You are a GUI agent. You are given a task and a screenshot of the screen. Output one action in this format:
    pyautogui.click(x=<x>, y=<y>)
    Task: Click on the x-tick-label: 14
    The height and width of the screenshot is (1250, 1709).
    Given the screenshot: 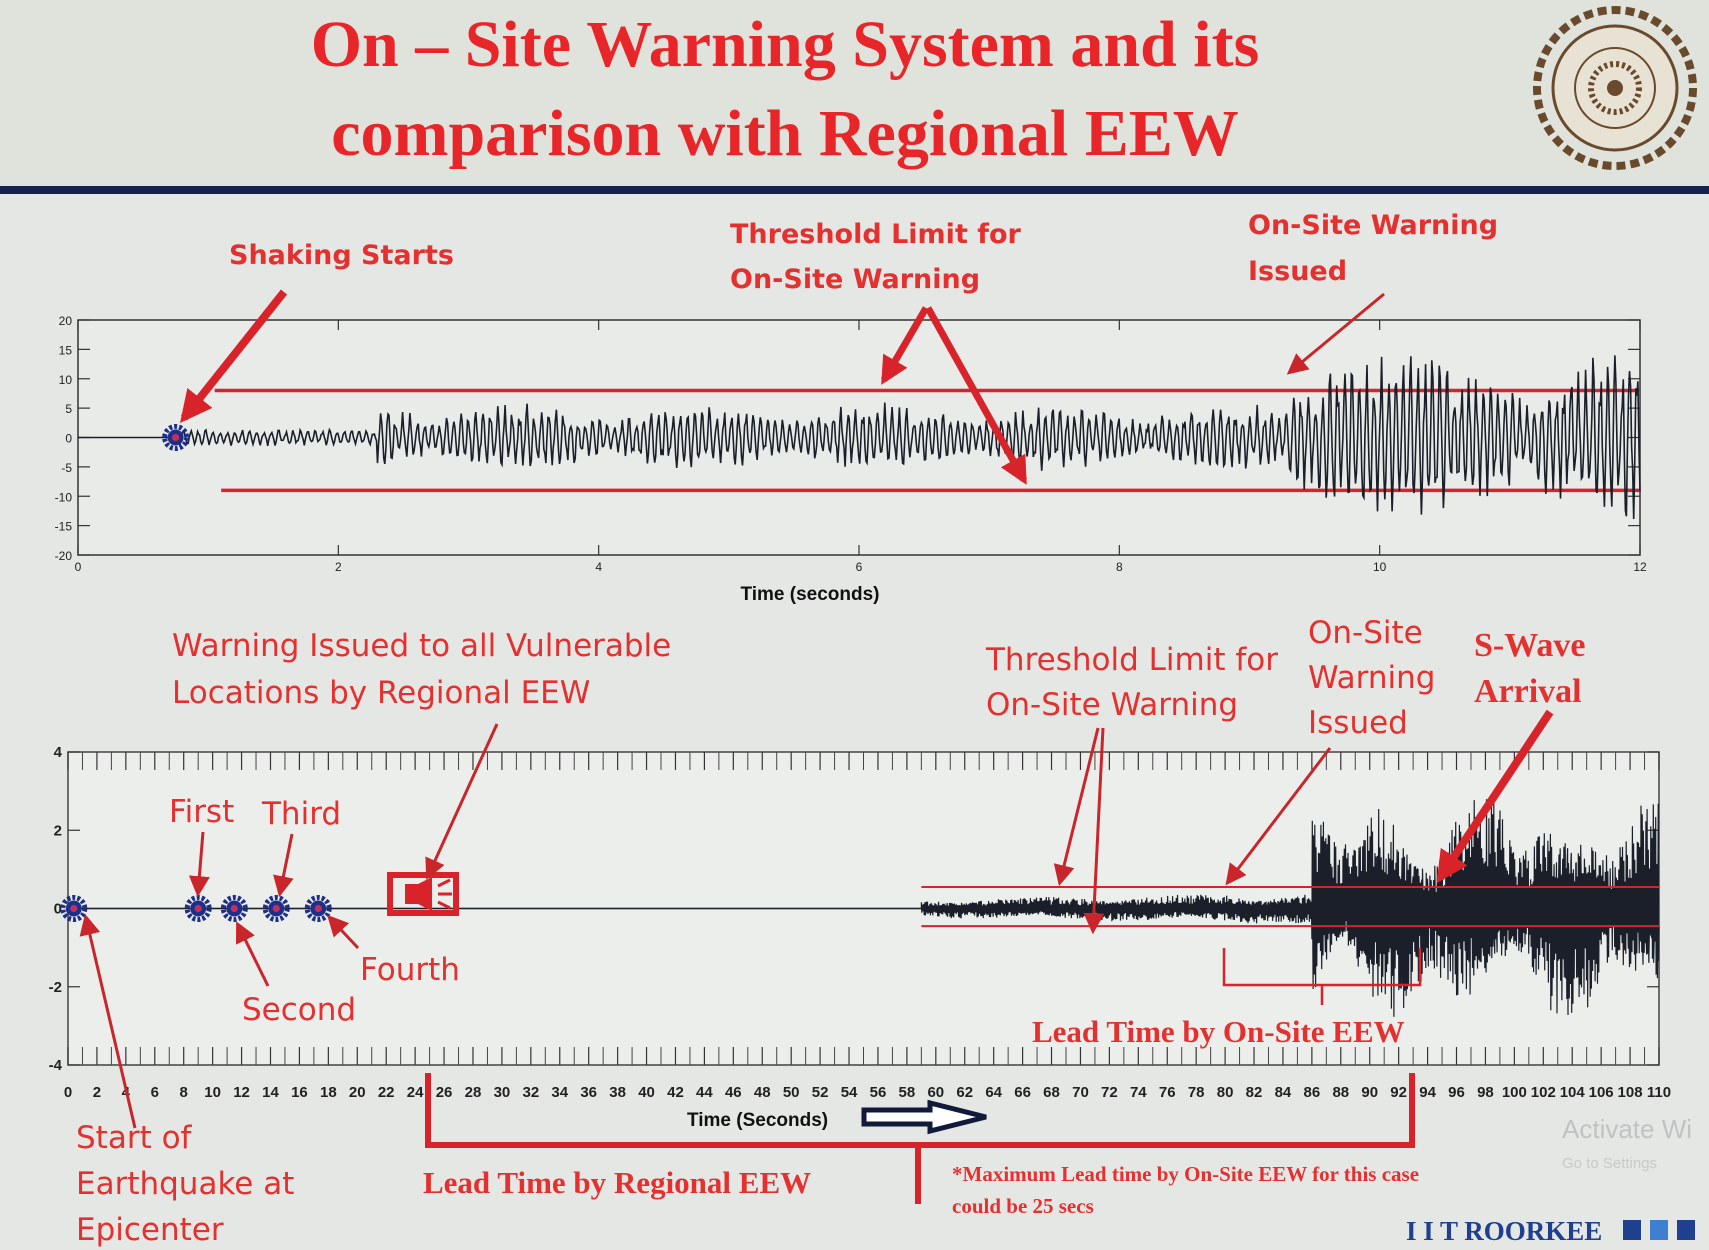 What is the action you would take?
    pyautogui.click(x=270, y=1092)
    